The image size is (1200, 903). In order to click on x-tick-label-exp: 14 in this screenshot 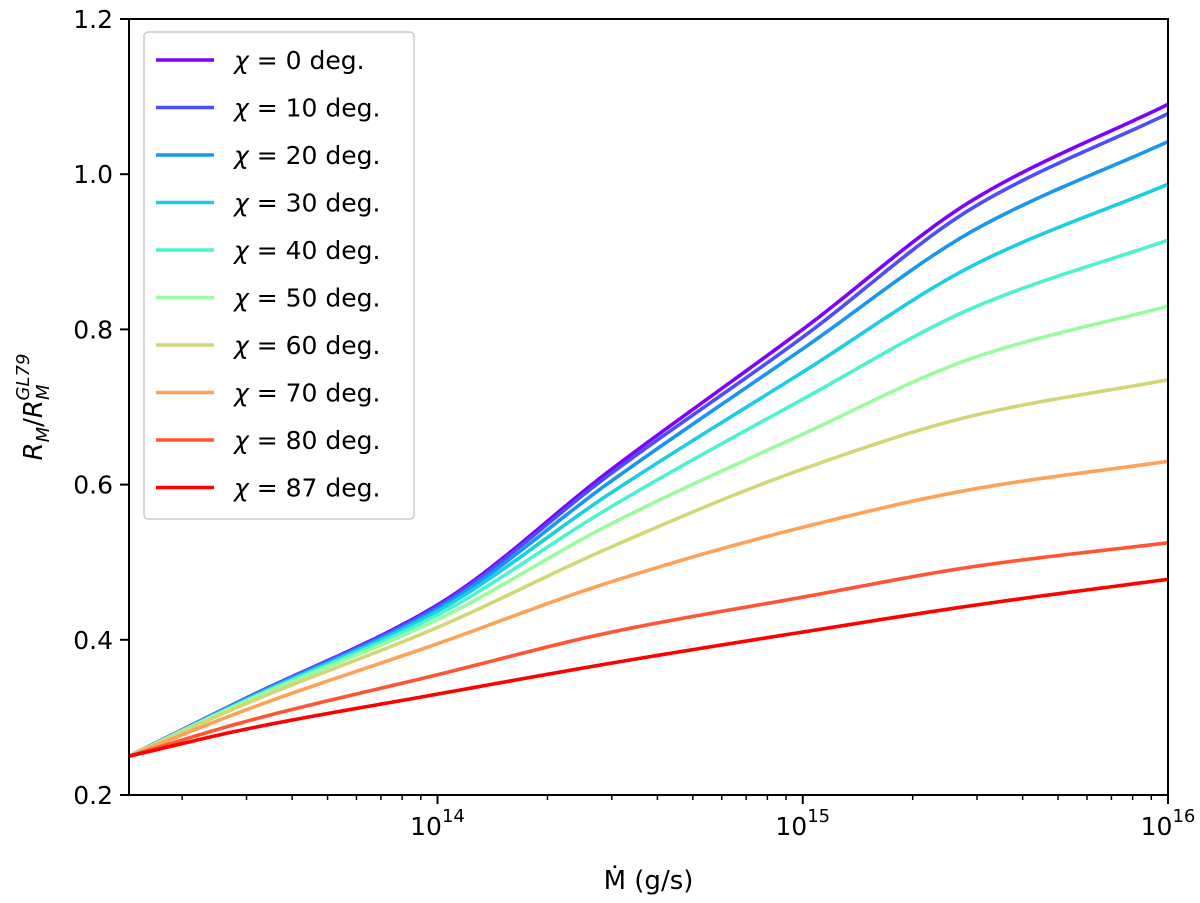, I will do `click(453, 816)`.